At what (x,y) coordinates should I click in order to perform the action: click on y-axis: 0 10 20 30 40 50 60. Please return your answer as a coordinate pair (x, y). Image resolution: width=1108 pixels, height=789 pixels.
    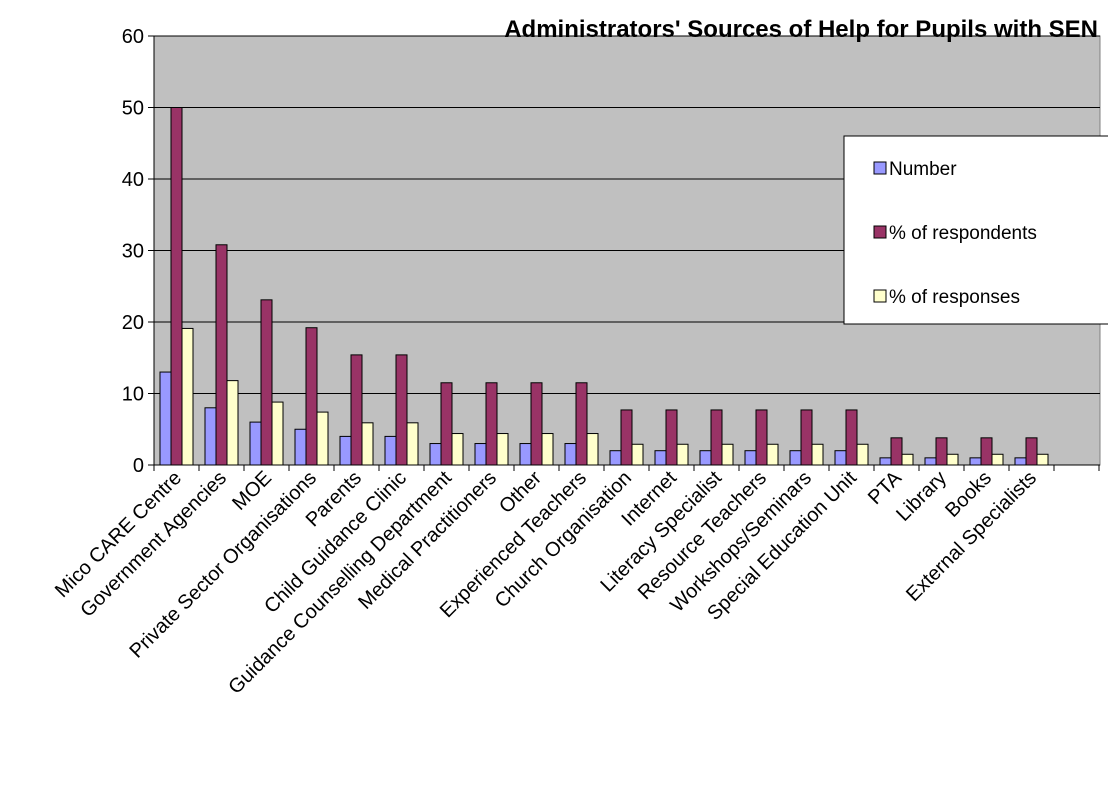
    Looking at the image, I should click on (138, 251).